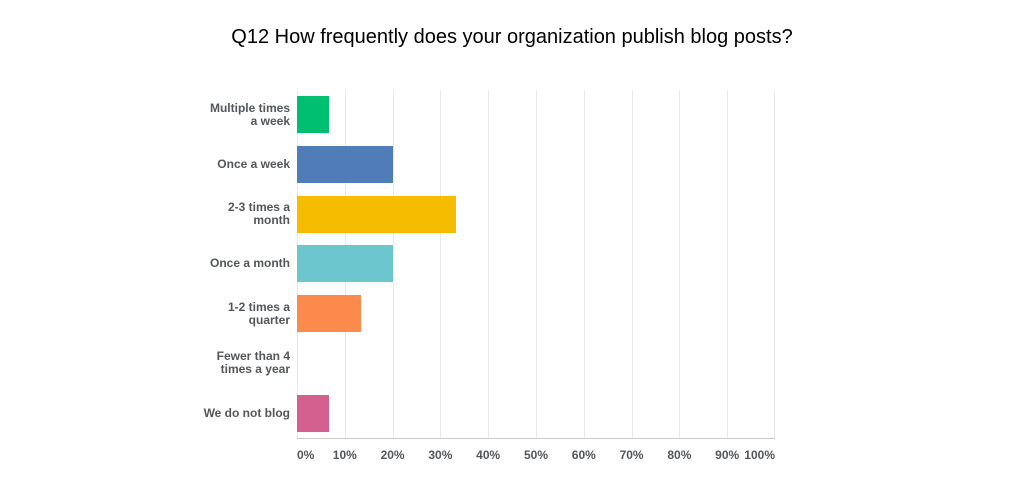 The width and height of the screenshot is (1024, 495). I want to click on gridline-70%, so click(632, 264).